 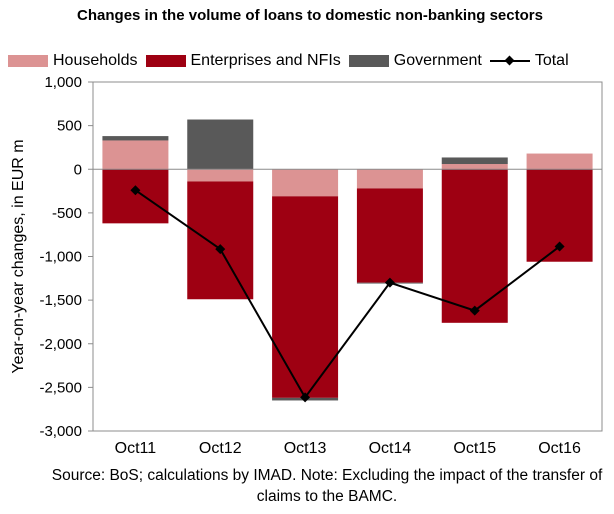 I want to click on legend-swatch-total, so click(x=509, y=61).